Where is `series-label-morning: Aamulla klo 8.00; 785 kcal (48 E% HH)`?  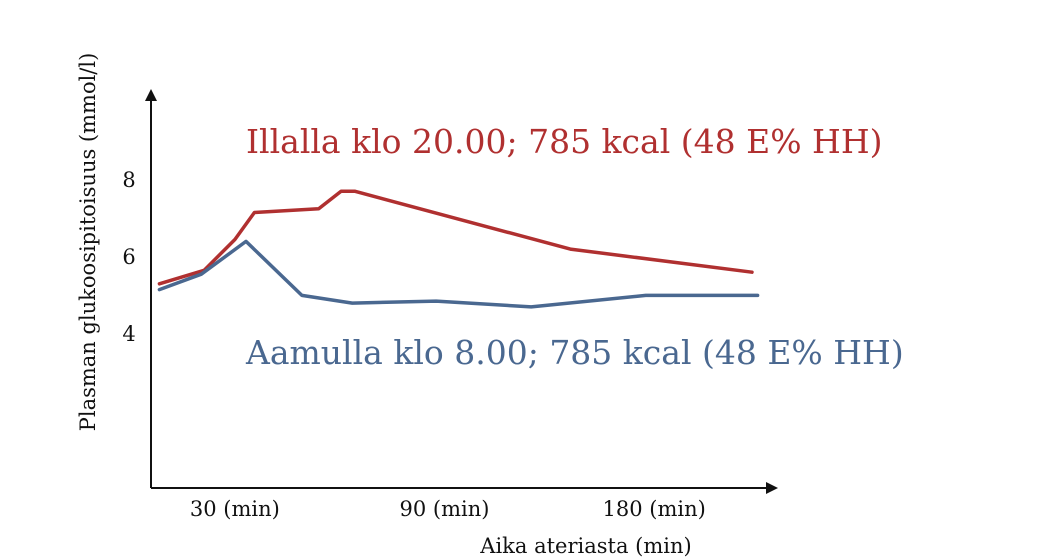
series-label-morning: Aamulla klo 8.00; 785 kcal (48 E% HH) is located at coordinates (574, 352).